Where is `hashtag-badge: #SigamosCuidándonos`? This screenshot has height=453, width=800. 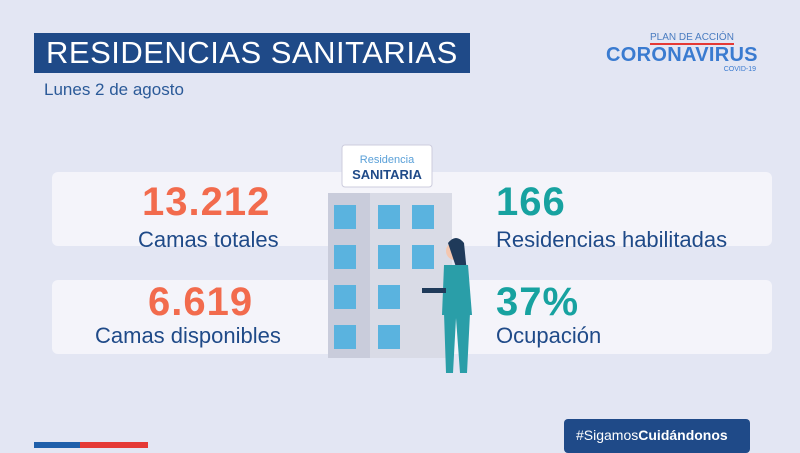
hashtag-badge: #SigamosCuidándonos is located at coordinates (657, 436).